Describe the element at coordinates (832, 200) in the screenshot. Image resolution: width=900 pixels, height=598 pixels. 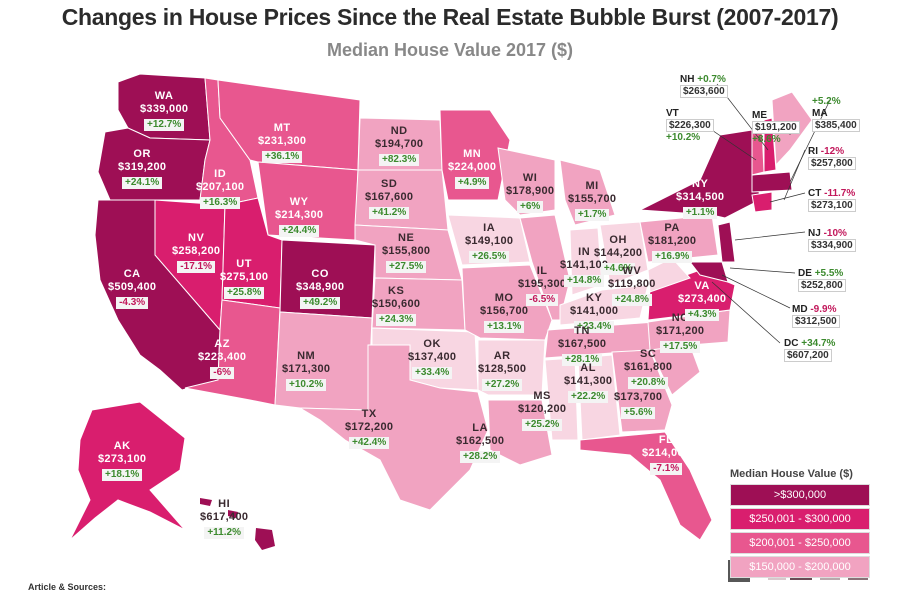
I see `label-ct: CT -11.7% $273,100` at that location.